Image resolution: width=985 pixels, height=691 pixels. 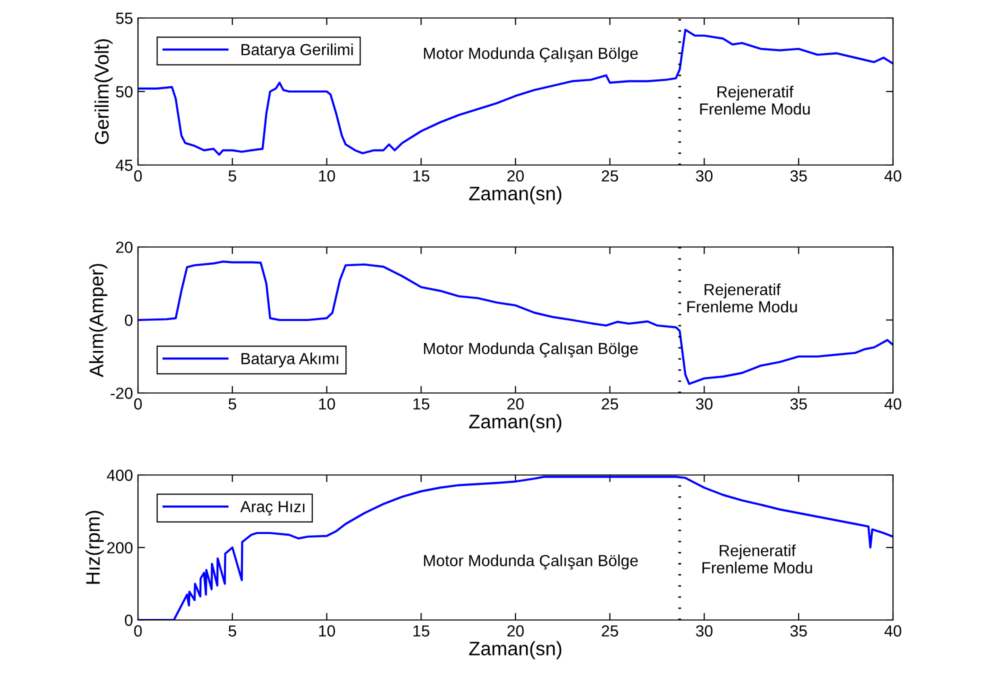 What do you see at coordinates (290, 360) in the screenshot?
I see `legend-label: Batarya Akımı` at bounding box center [290, 360].